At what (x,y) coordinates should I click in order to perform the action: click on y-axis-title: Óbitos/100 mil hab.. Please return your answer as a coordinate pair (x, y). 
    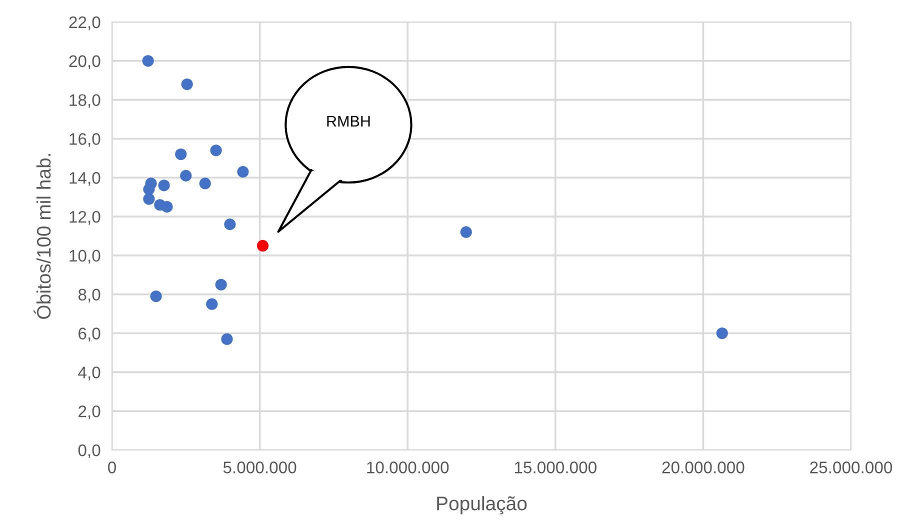
    Looking at the image, I should click on (42, 236).